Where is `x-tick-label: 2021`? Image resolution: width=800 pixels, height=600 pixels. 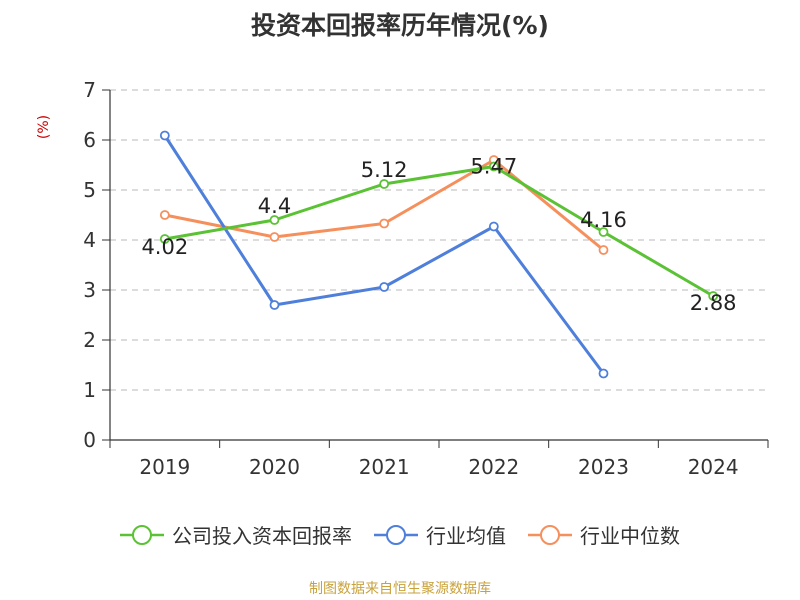 x-tick-label: 2021 is located at coordinates (384, 467).